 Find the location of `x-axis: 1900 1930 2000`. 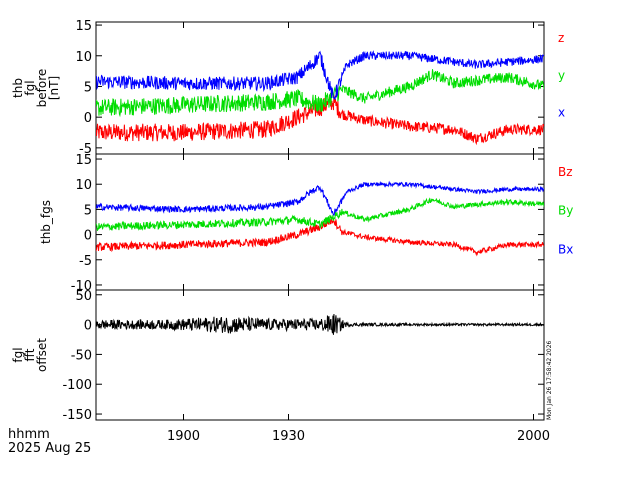

x-axis: 1900 1930 2000 is located at coordinates (358, 436).